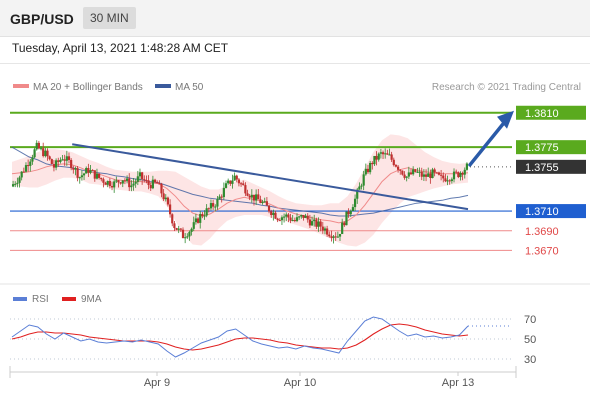 The height and width of the screenshot is (400, 590). What do you see at coordinates (157, 383) in the screenshot?
I see `x-axis-tick-label: Apr 9` at bounding box center [157, 383].